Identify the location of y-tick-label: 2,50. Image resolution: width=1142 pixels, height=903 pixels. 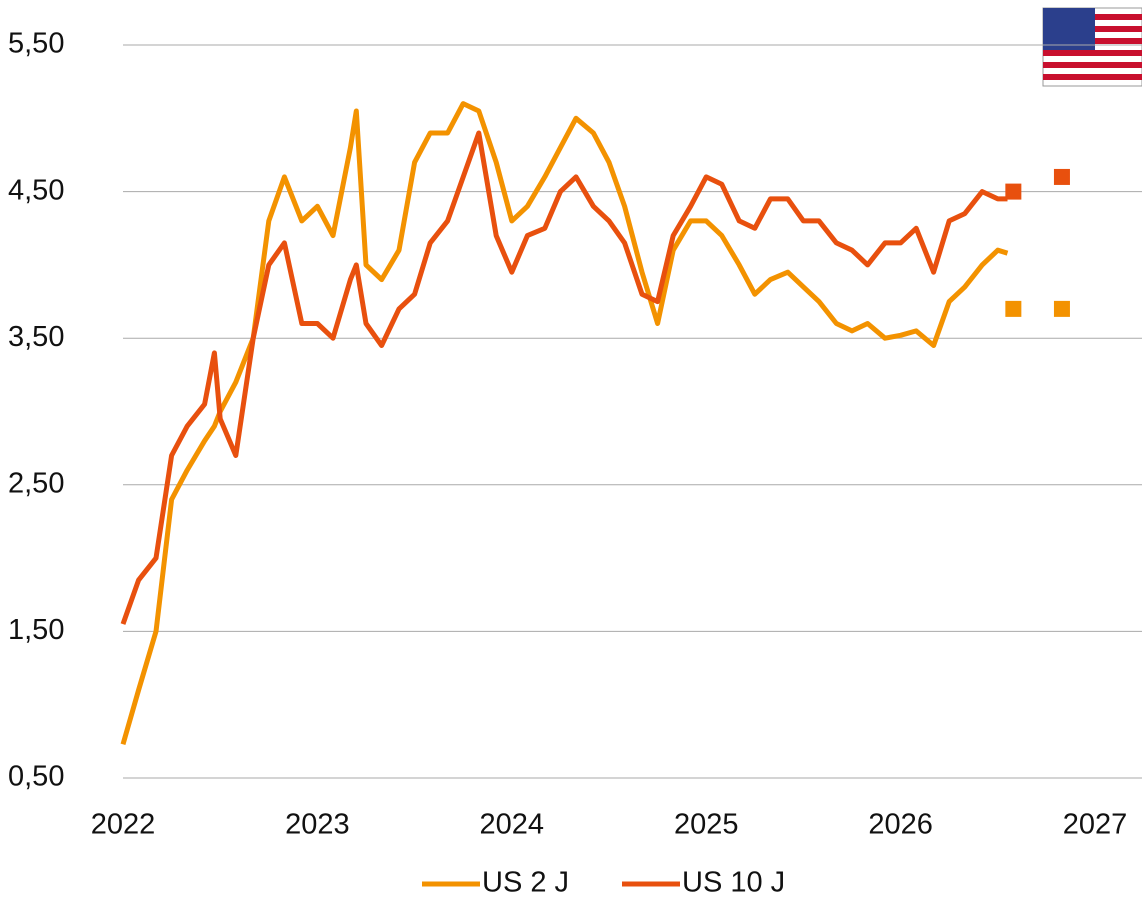
(36, 483).